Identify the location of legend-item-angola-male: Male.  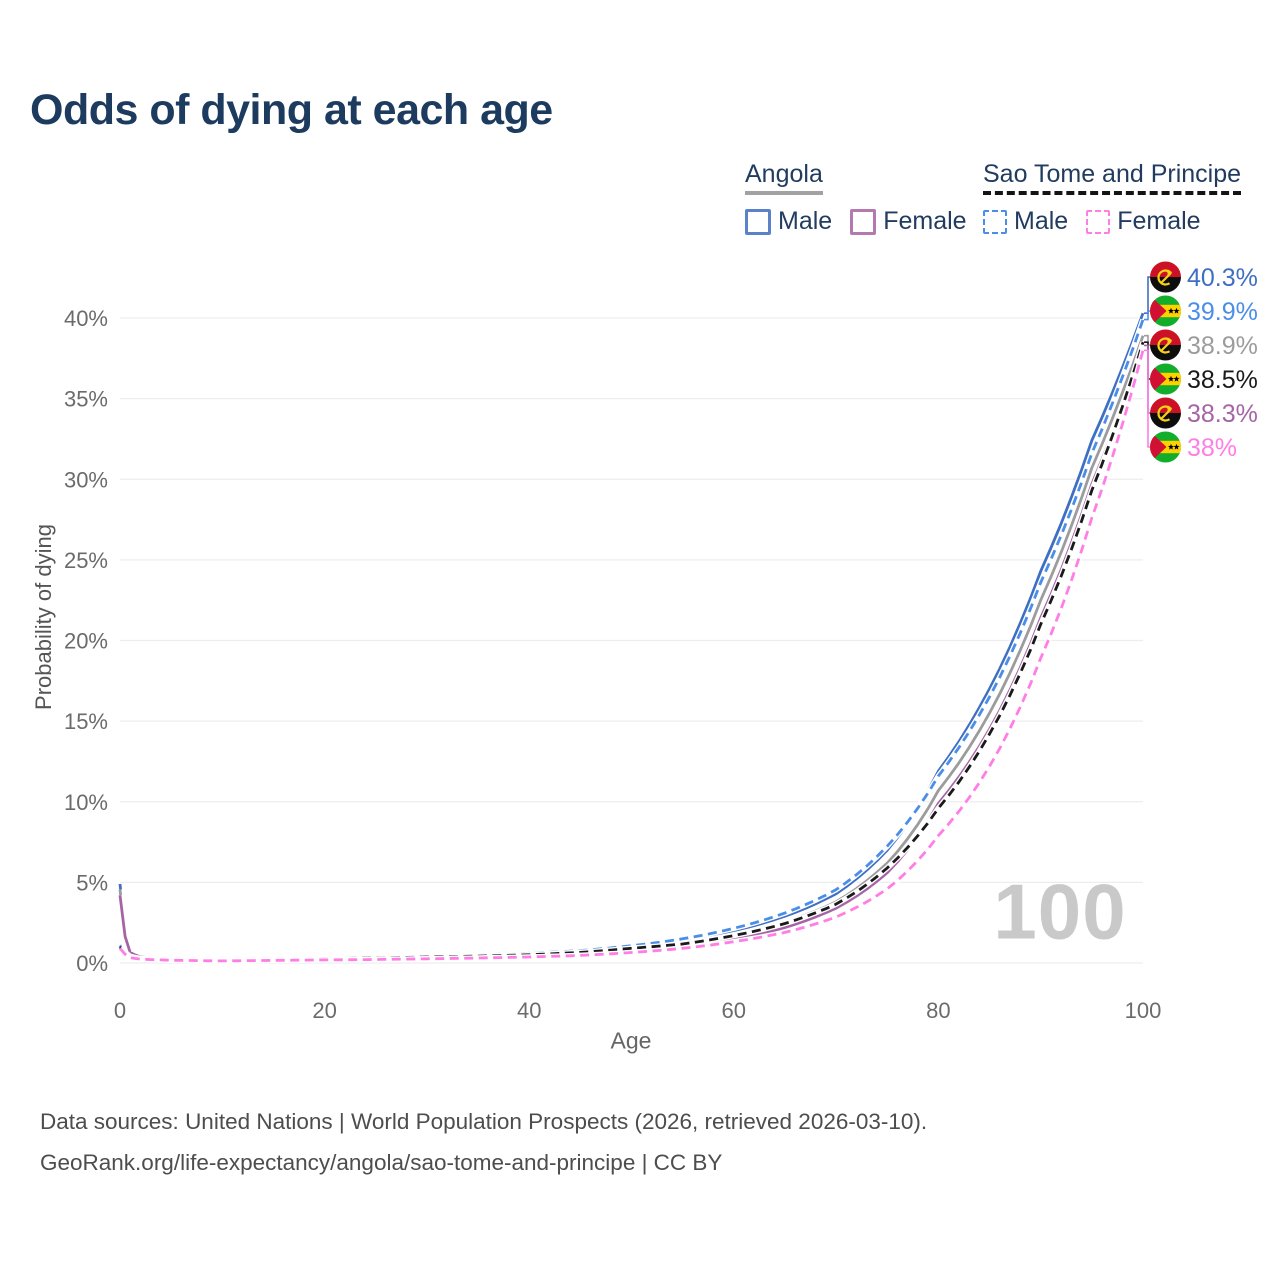
(788, 221).